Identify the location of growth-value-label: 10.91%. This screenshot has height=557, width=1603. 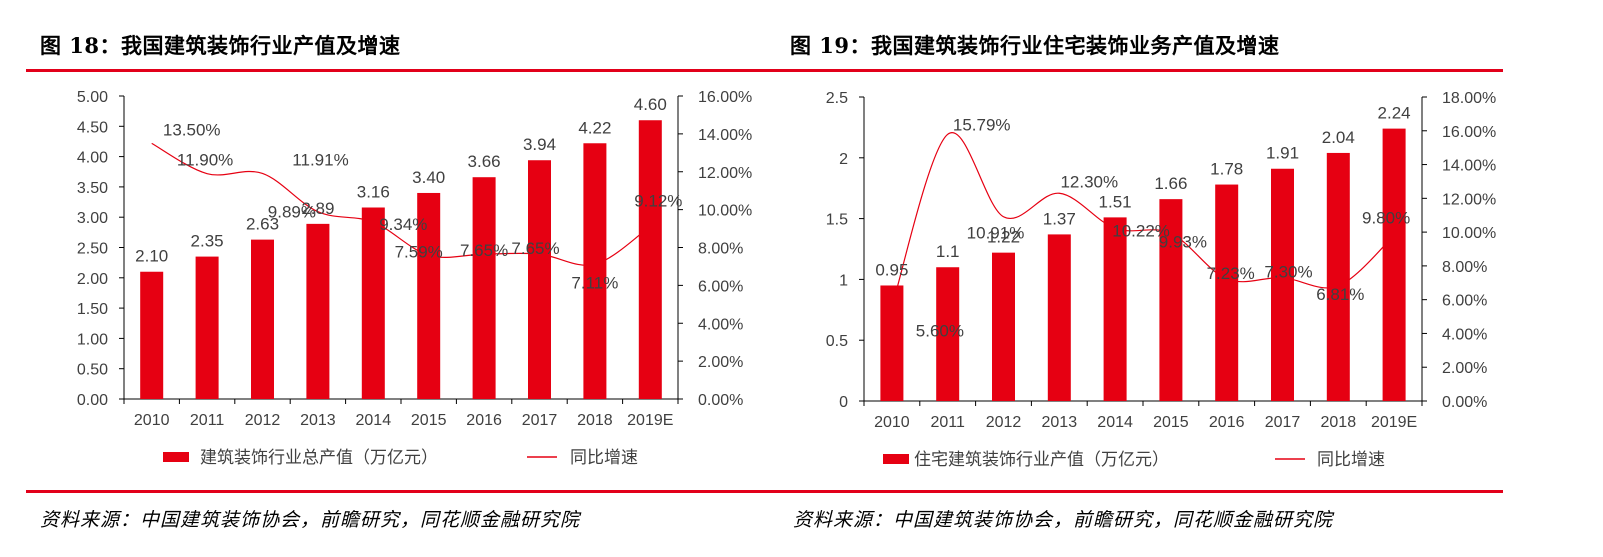
(996, 233).